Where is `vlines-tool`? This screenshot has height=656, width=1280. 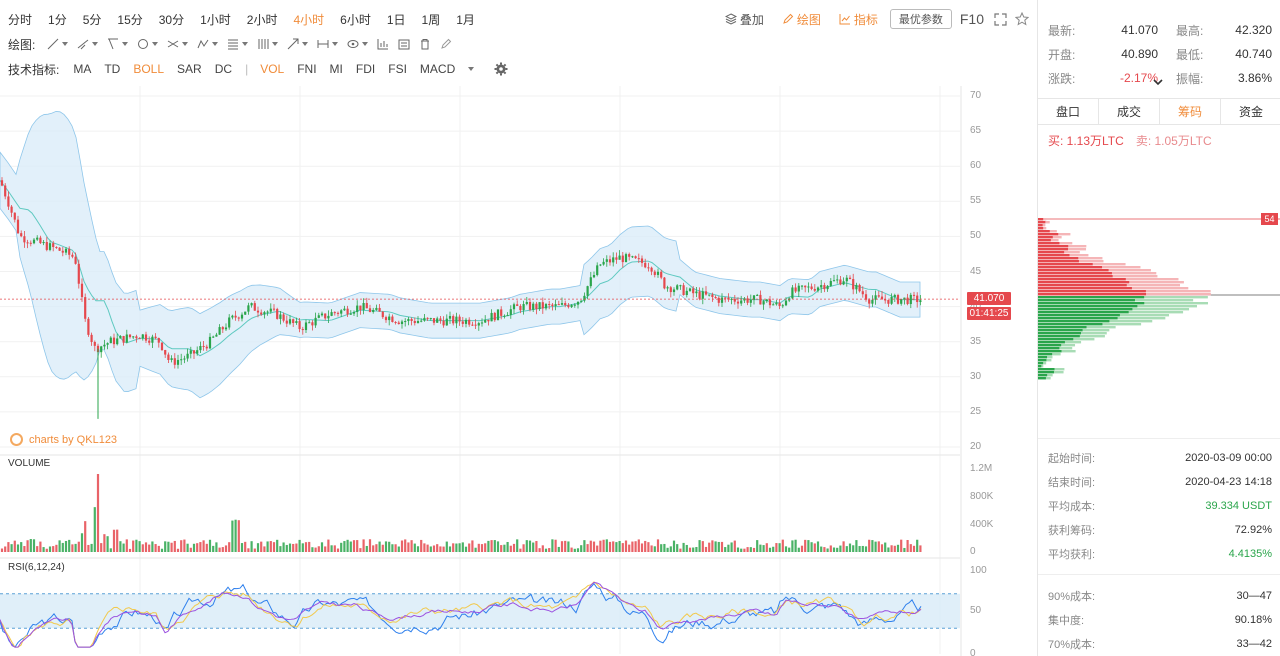 vlines-tool is located at coordinates (268, 44).